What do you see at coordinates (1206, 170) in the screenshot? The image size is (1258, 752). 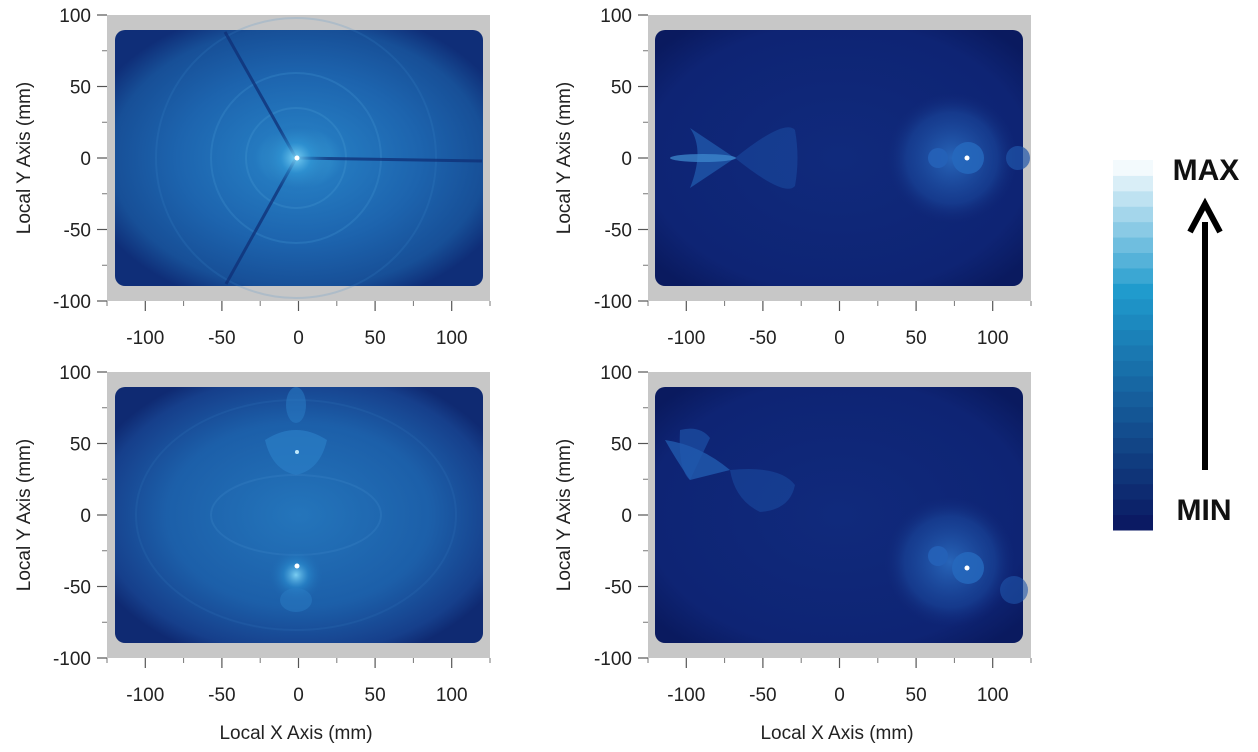 I see `colorbar-max-label: MAX` at bounding box center [1206, 170].